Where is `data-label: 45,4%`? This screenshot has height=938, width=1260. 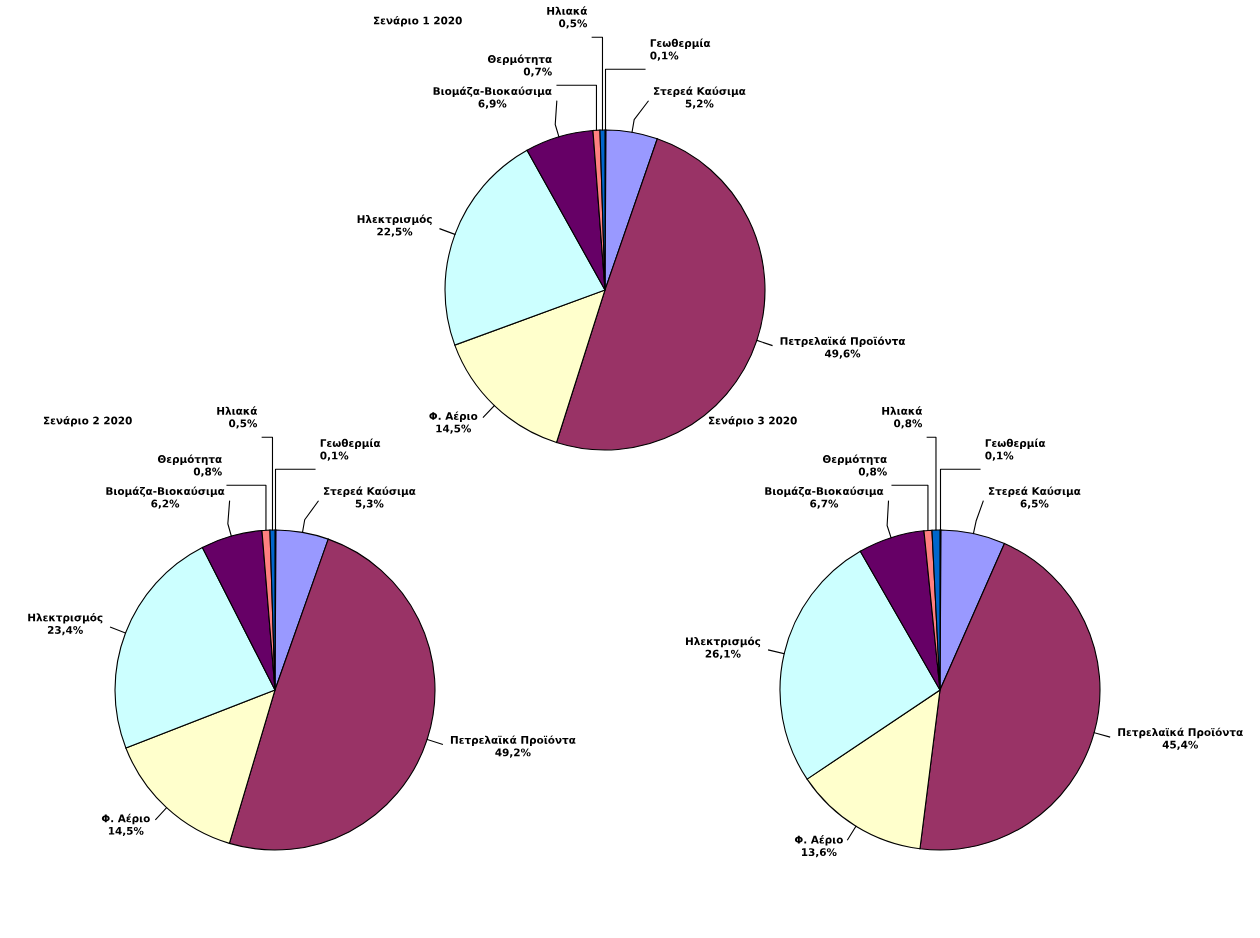 data-label: 45,4% is located at coordinates (1180, 745).